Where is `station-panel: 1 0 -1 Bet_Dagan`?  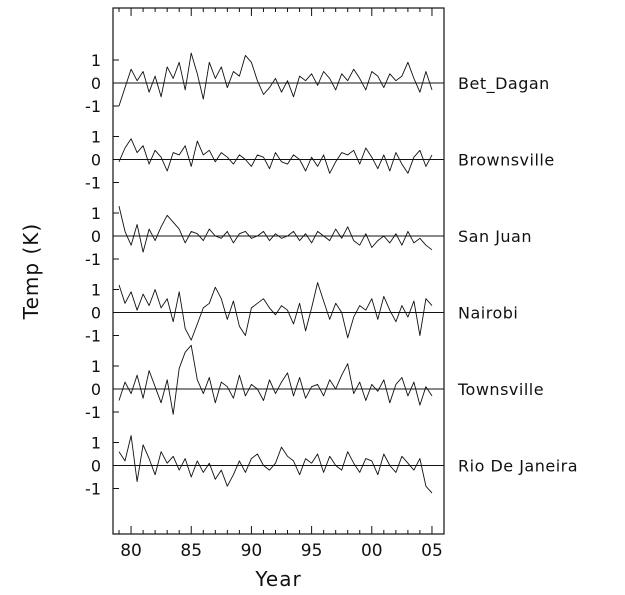
station-panel: 1 0 -1 Bet_Dagan is located at coordinates (317, 83).